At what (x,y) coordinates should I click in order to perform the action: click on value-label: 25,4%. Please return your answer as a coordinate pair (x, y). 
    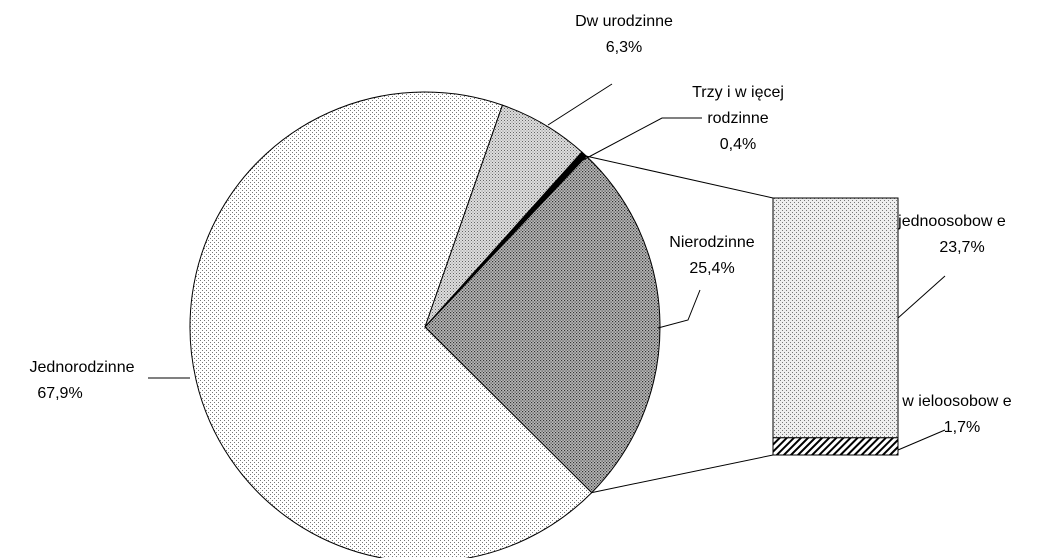
    Looking at the image, I should click on (712, 268).